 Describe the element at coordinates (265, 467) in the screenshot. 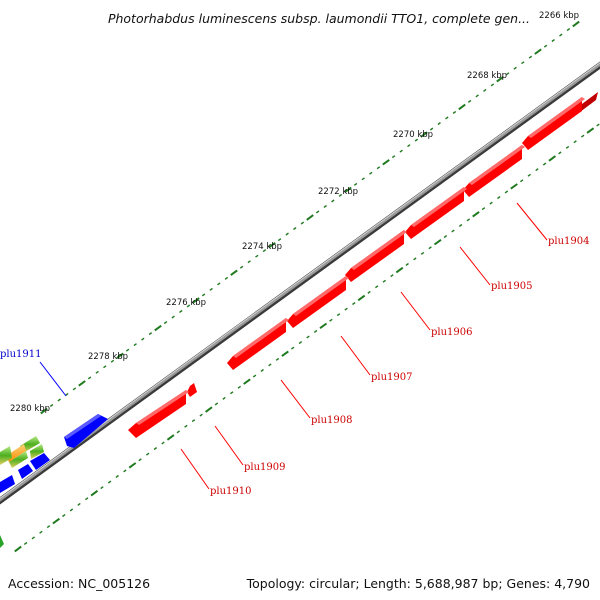

I see `gene-label-plu1909: plu1909` at that location.